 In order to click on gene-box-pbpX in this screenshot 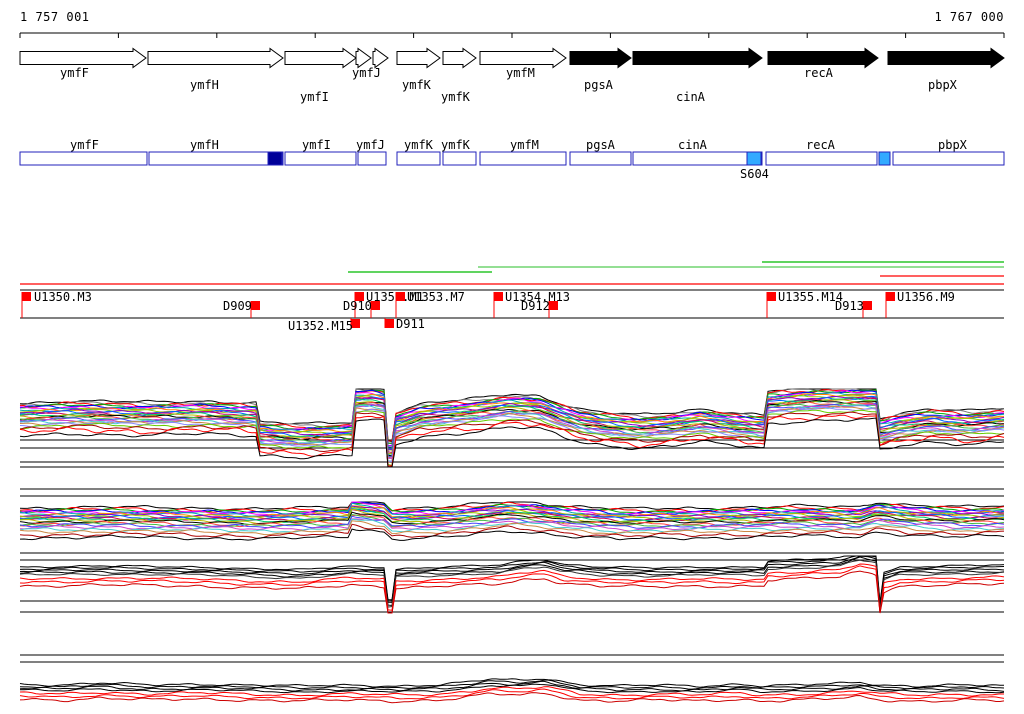, I will do `click(948, 158)`.